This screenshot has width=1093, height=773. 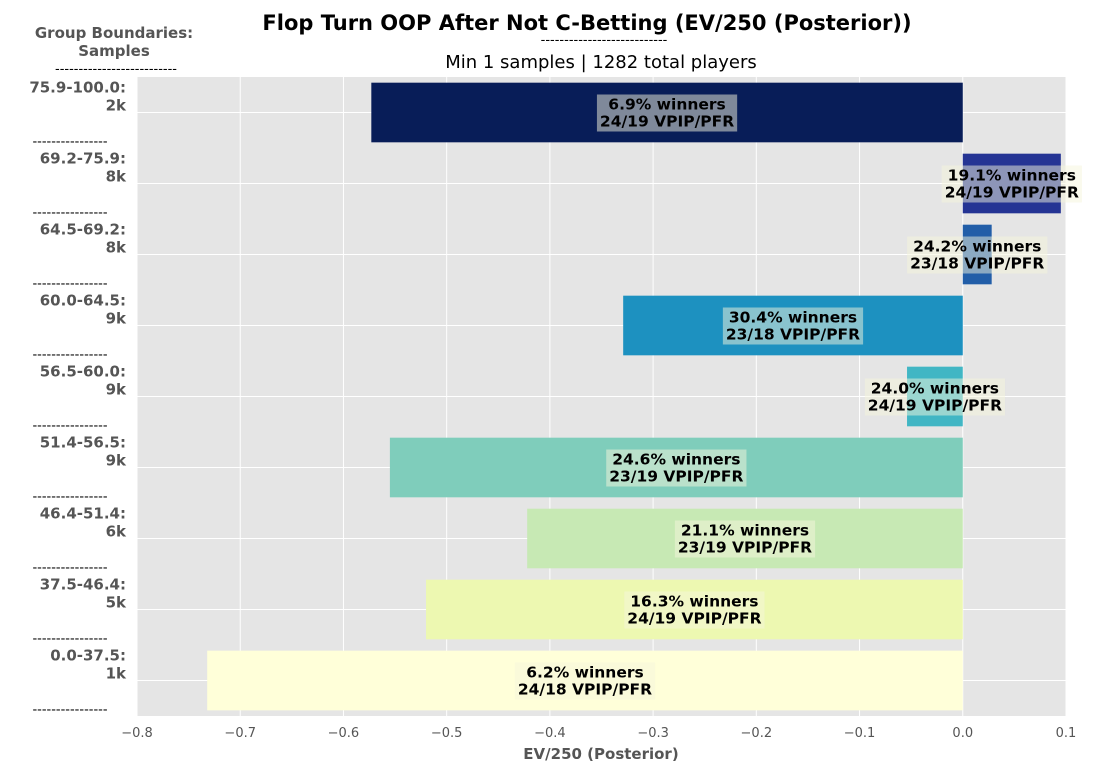 What do you see at coordinates (977, 247) in the screenshot?
I see `bar-label-winners: 24.2% winners` at bounding box center [977, 247].